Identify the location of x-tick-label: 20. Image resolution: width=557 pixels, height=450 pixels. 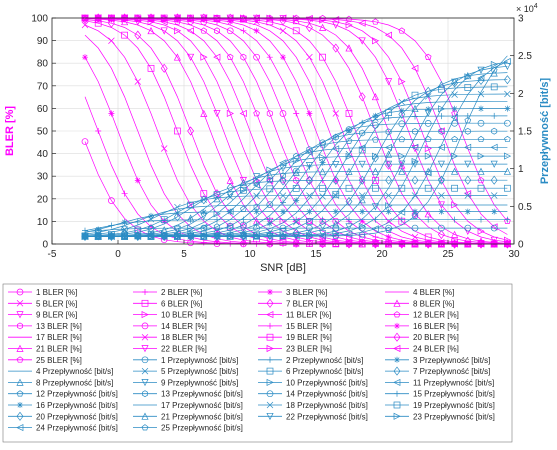
(382, 254).